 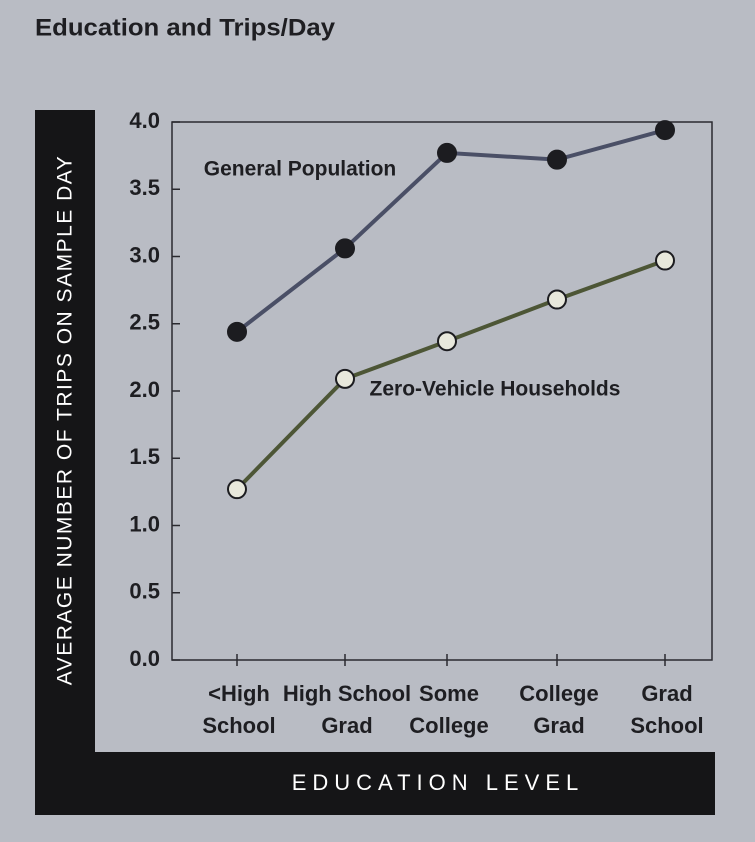 I want to click on x-tick-label: Some, so click(x=449, y=693).